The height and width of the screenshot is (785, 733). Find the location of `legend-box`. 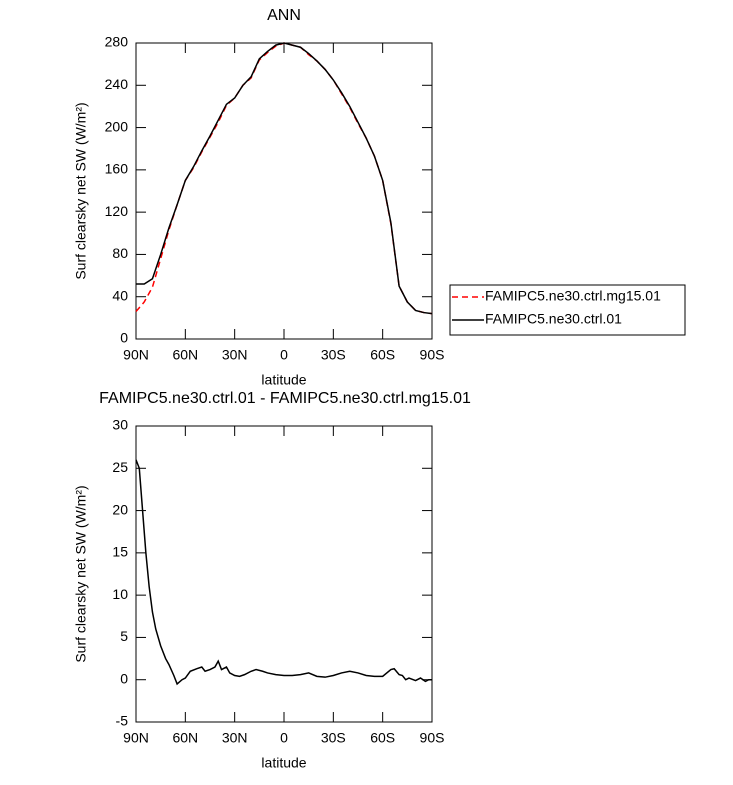

legend-box is located at coordinates (567, 310).